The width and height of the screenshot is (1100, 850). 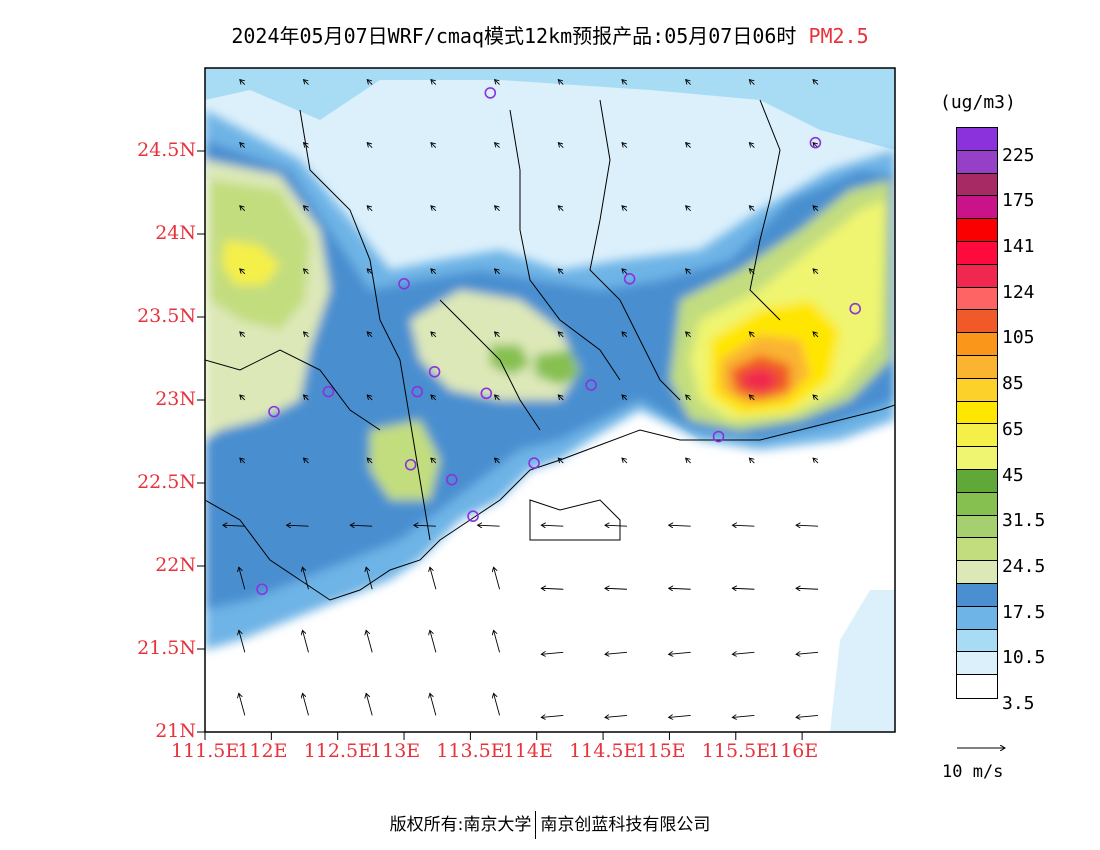 I want to click on lon-label: 114.5E, so click(x=603, y=751).